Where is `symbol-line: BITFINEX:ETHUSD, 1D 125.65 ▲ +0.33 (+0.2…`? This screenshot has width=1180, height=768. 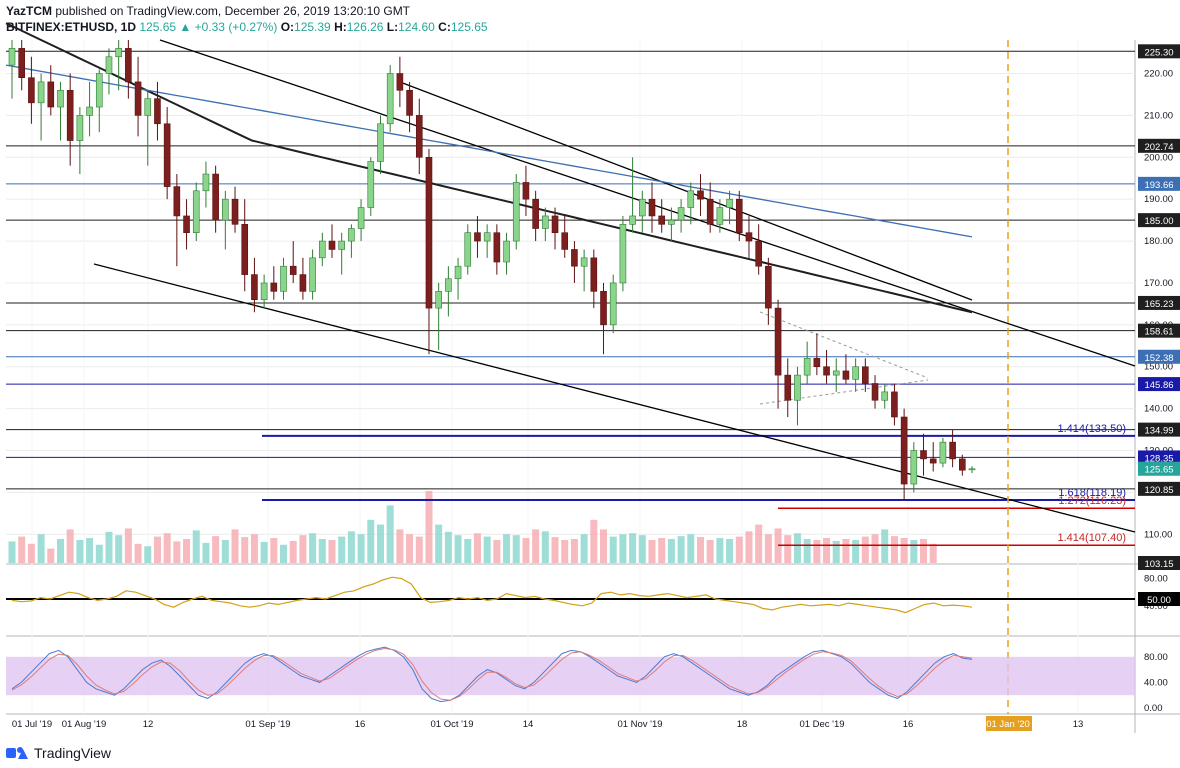 symbol-line: BITFINEX:ETHUSD, 1D 125.65 ▲ +0.33 (+0.2… is located at coordinates (247, 27).